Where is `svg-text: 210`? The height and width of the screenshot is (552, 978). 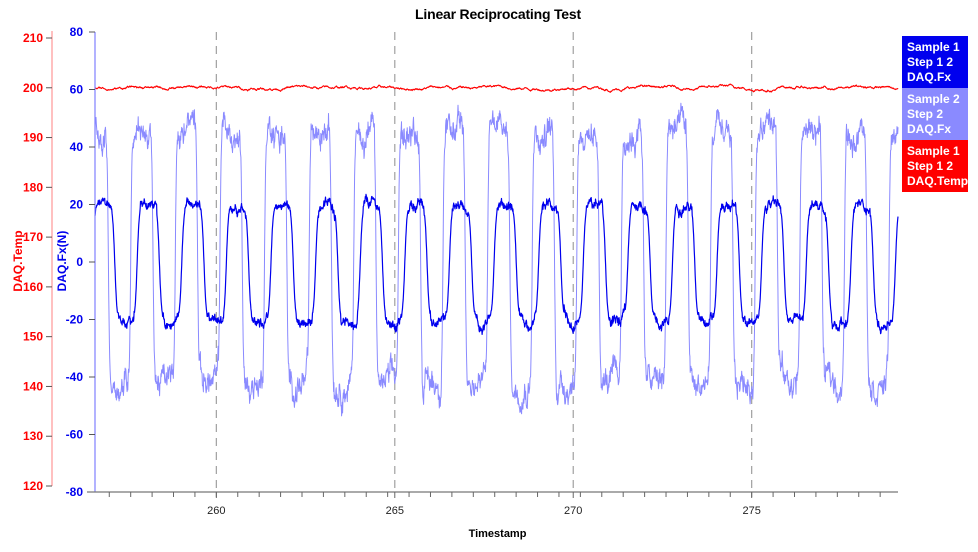
svg-text: 210 is located at coordinates (33, 38).